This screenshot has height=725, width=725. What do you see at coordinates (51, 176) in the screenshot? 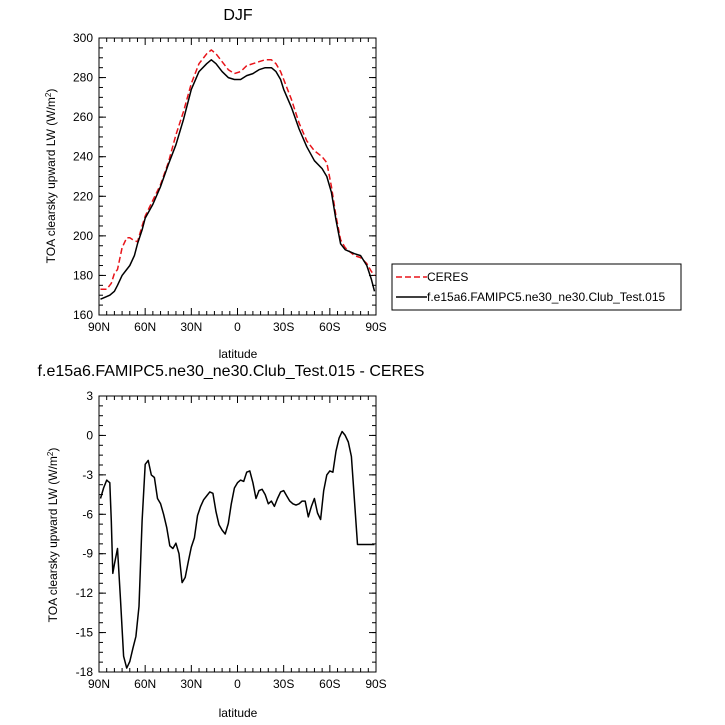
I see `top-y-axis-label: TOA clearsky upward LW (W/m2)` at bounding box center [51, 176].